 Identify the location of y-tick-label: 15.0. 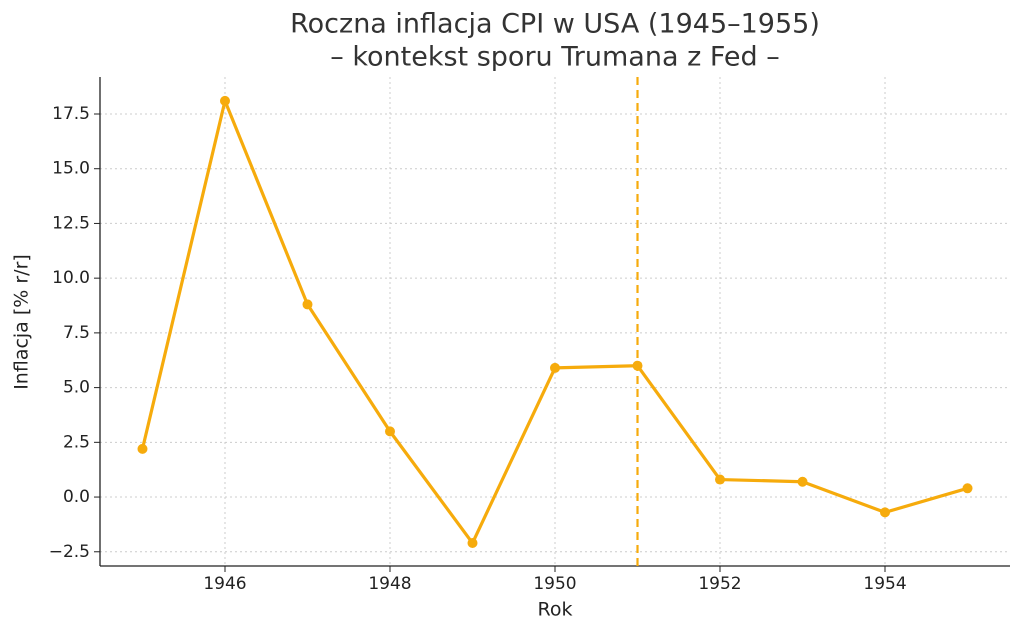
(71, 169).